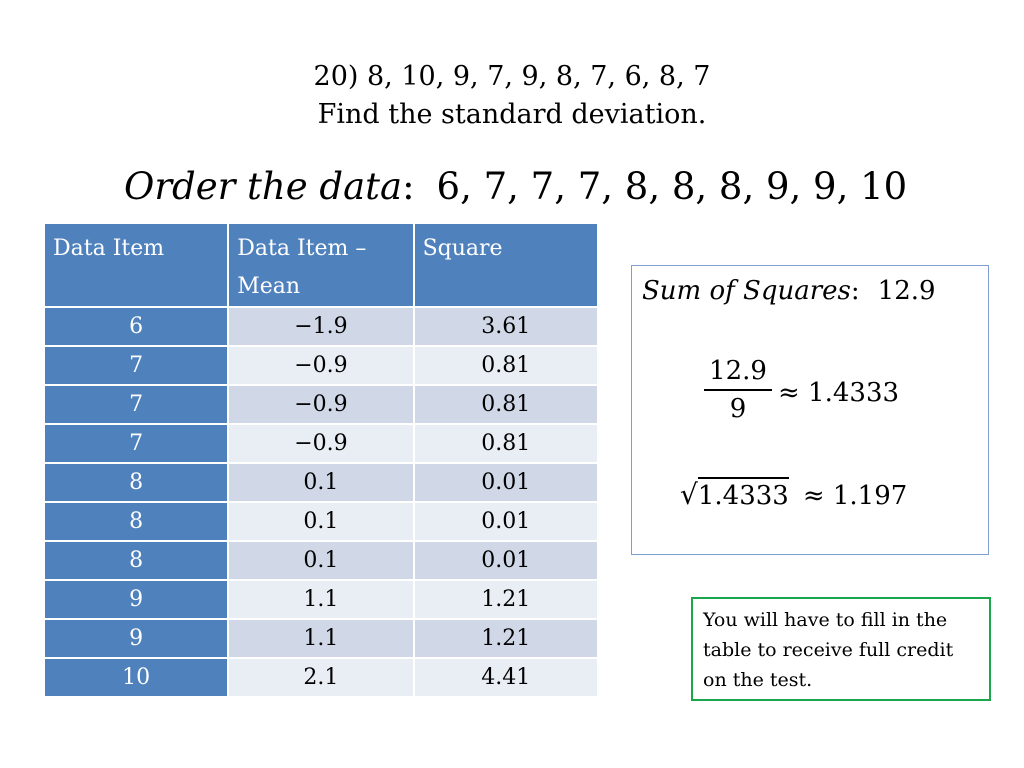 The height and width of the screenshot is (768, 1024). I want to click on cell-data-item: 10, so click(136, 677).